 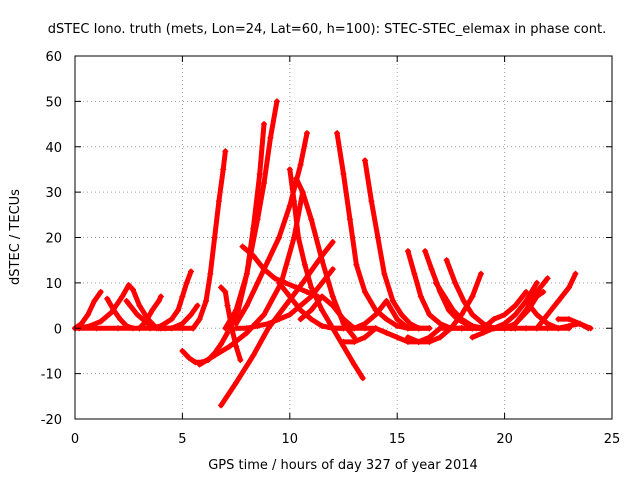 I want to click on y-tick-label: 20, so click(x=53, y=239).